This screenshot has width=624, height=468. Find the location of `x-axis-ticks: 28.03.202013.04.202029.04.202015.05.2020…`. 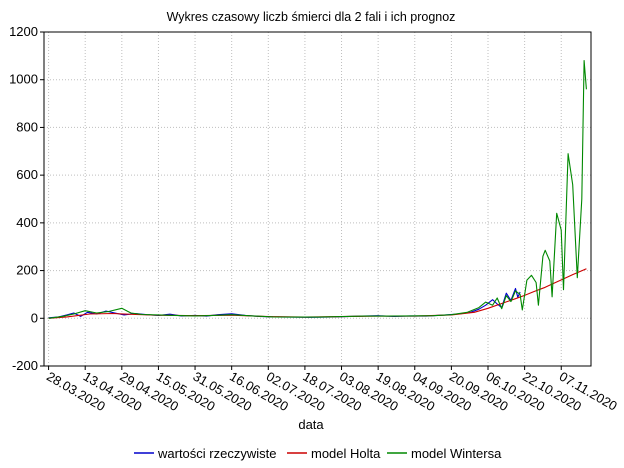

x-axis-ticks: 28.03.202013.04.202029.04.202015.05.2020… is located at coordinates (332, 390).